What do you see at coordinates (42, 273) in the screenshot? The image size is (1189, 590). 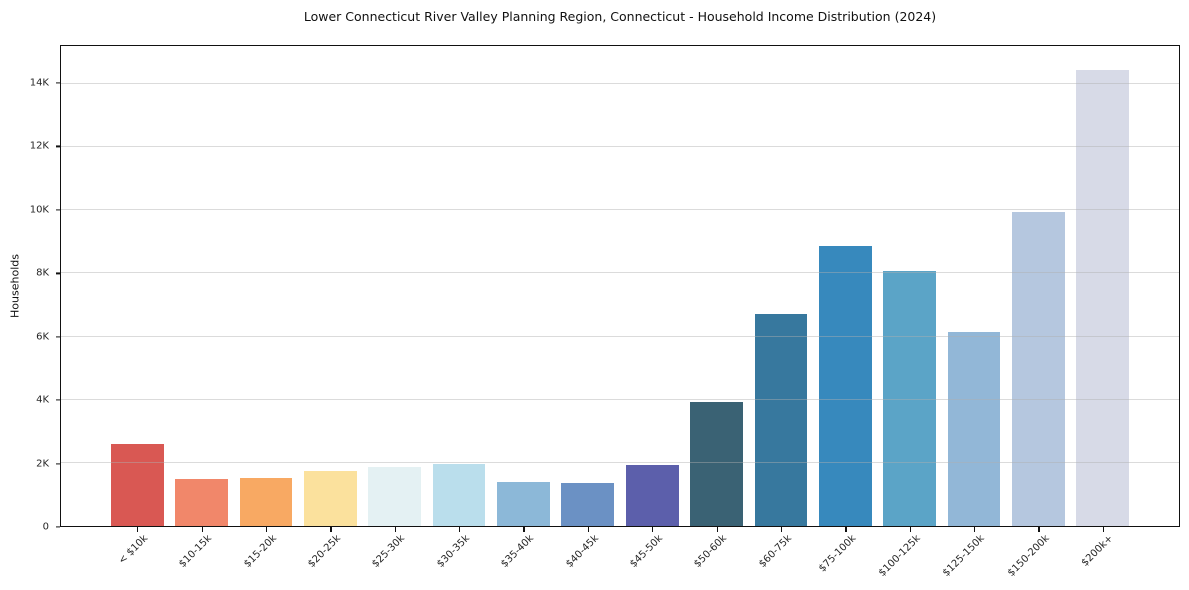 I see `y-tick-label: 8K` at bounding box center [42, 273].